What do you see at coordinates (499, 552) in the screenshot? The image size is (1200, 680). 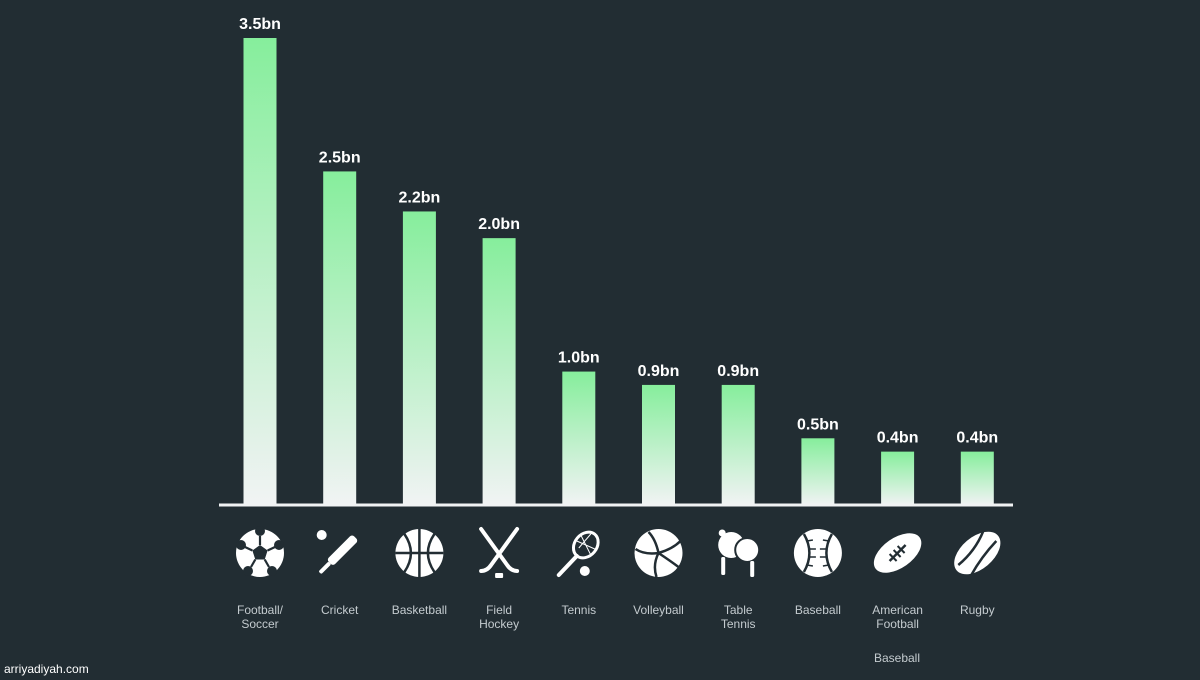 I see `hockey-sticks-icon` at bounding box center [499, 552].